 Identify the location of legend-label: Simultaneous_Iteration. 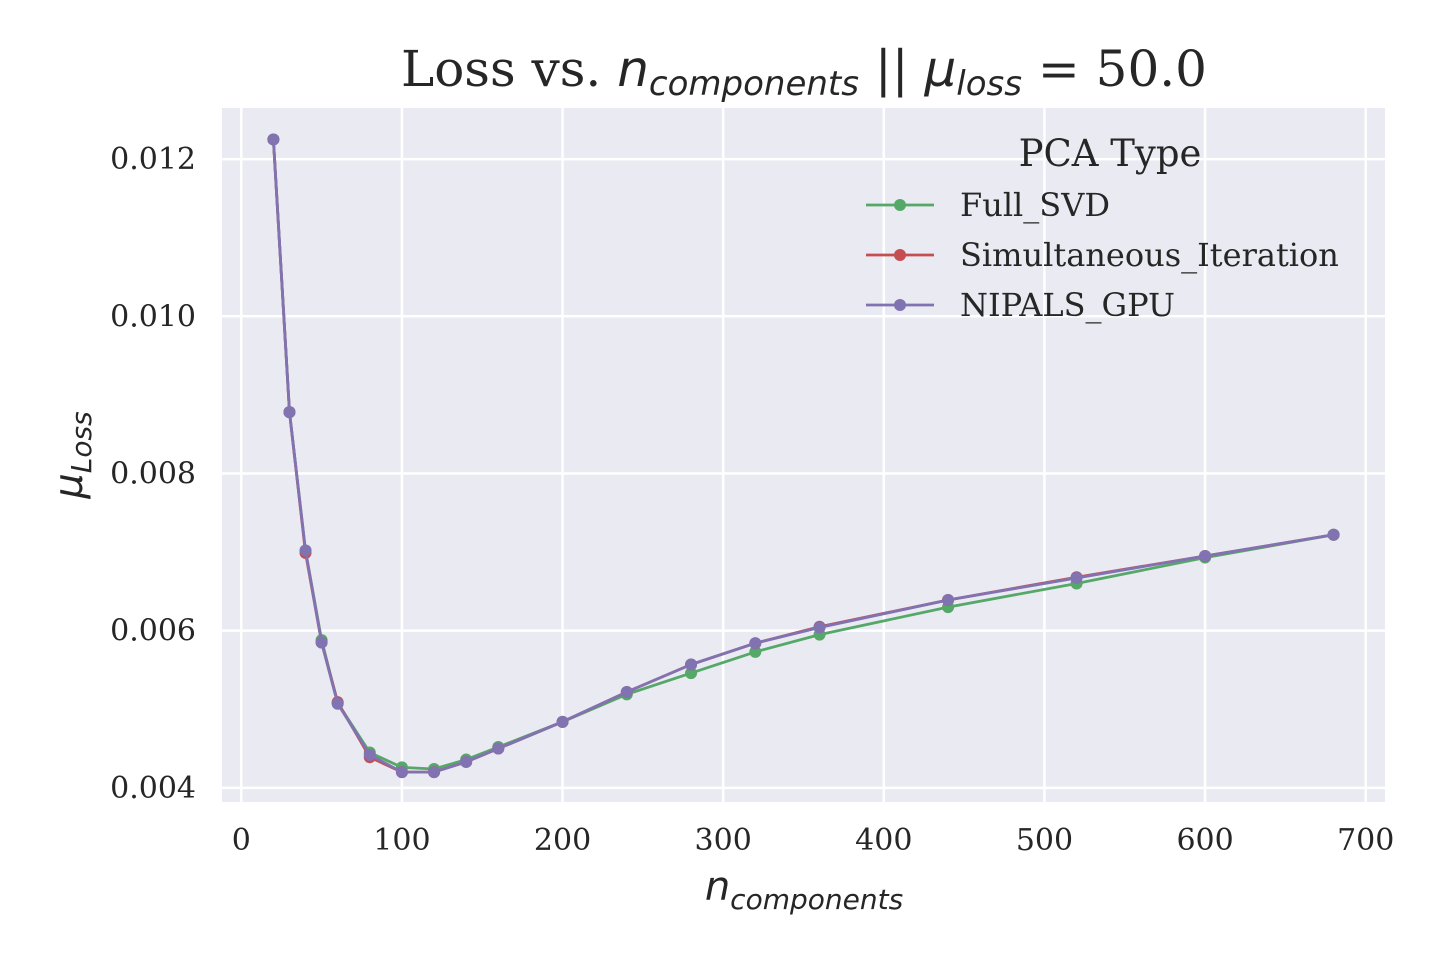
(1149, 255).